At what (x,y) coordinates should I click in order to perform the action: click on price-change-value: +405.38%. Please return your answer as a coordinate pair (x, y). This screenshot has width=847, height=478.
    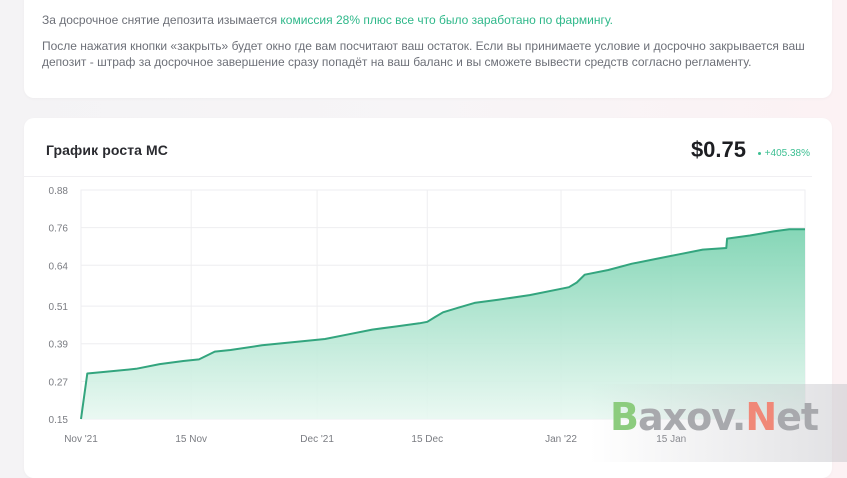
    Looking at the image, I should click on (787, 153).